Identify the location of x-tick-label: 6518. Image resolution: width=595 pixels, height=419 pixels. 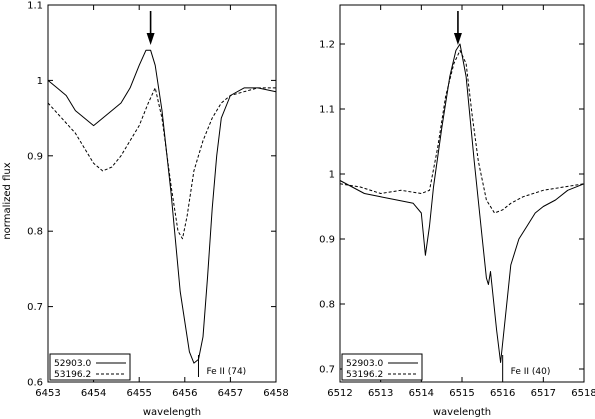
(583, 393).